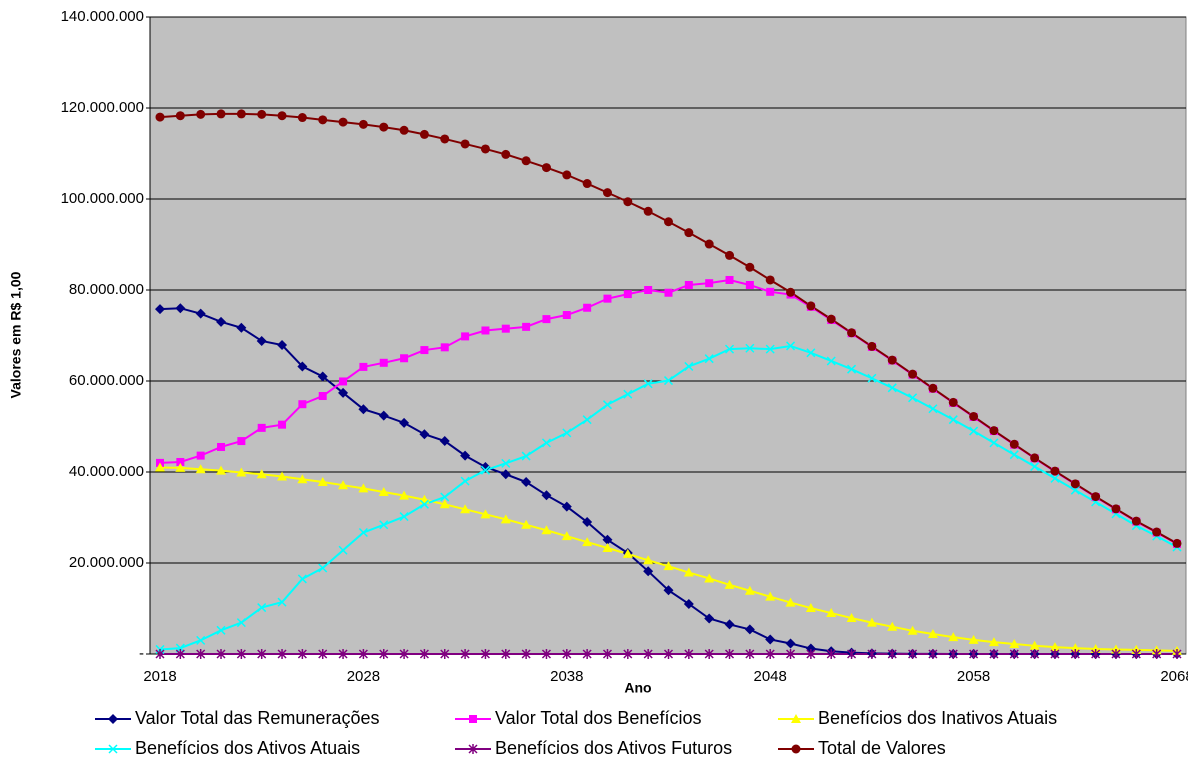 The height and width of the screenshot is (765, 1188). Describe the element at coordinates (882, 748) in the screenshot. I see `legend-label: Total de Valores` at that location.